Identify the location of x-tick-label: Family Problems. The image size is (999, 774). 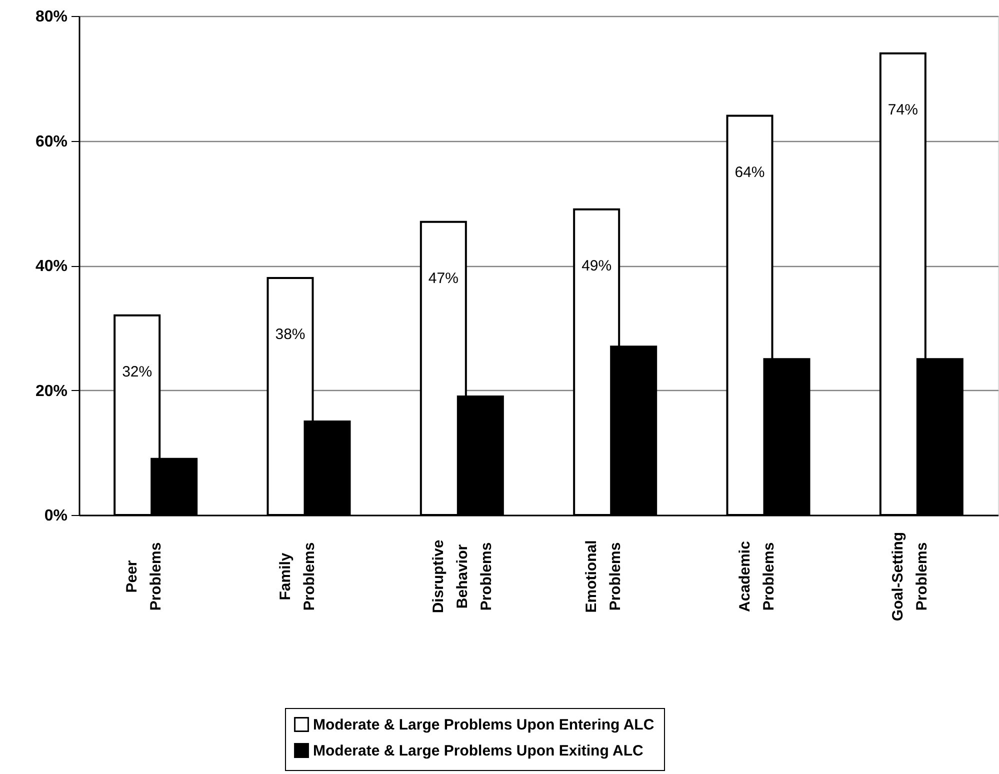
(297, 576).